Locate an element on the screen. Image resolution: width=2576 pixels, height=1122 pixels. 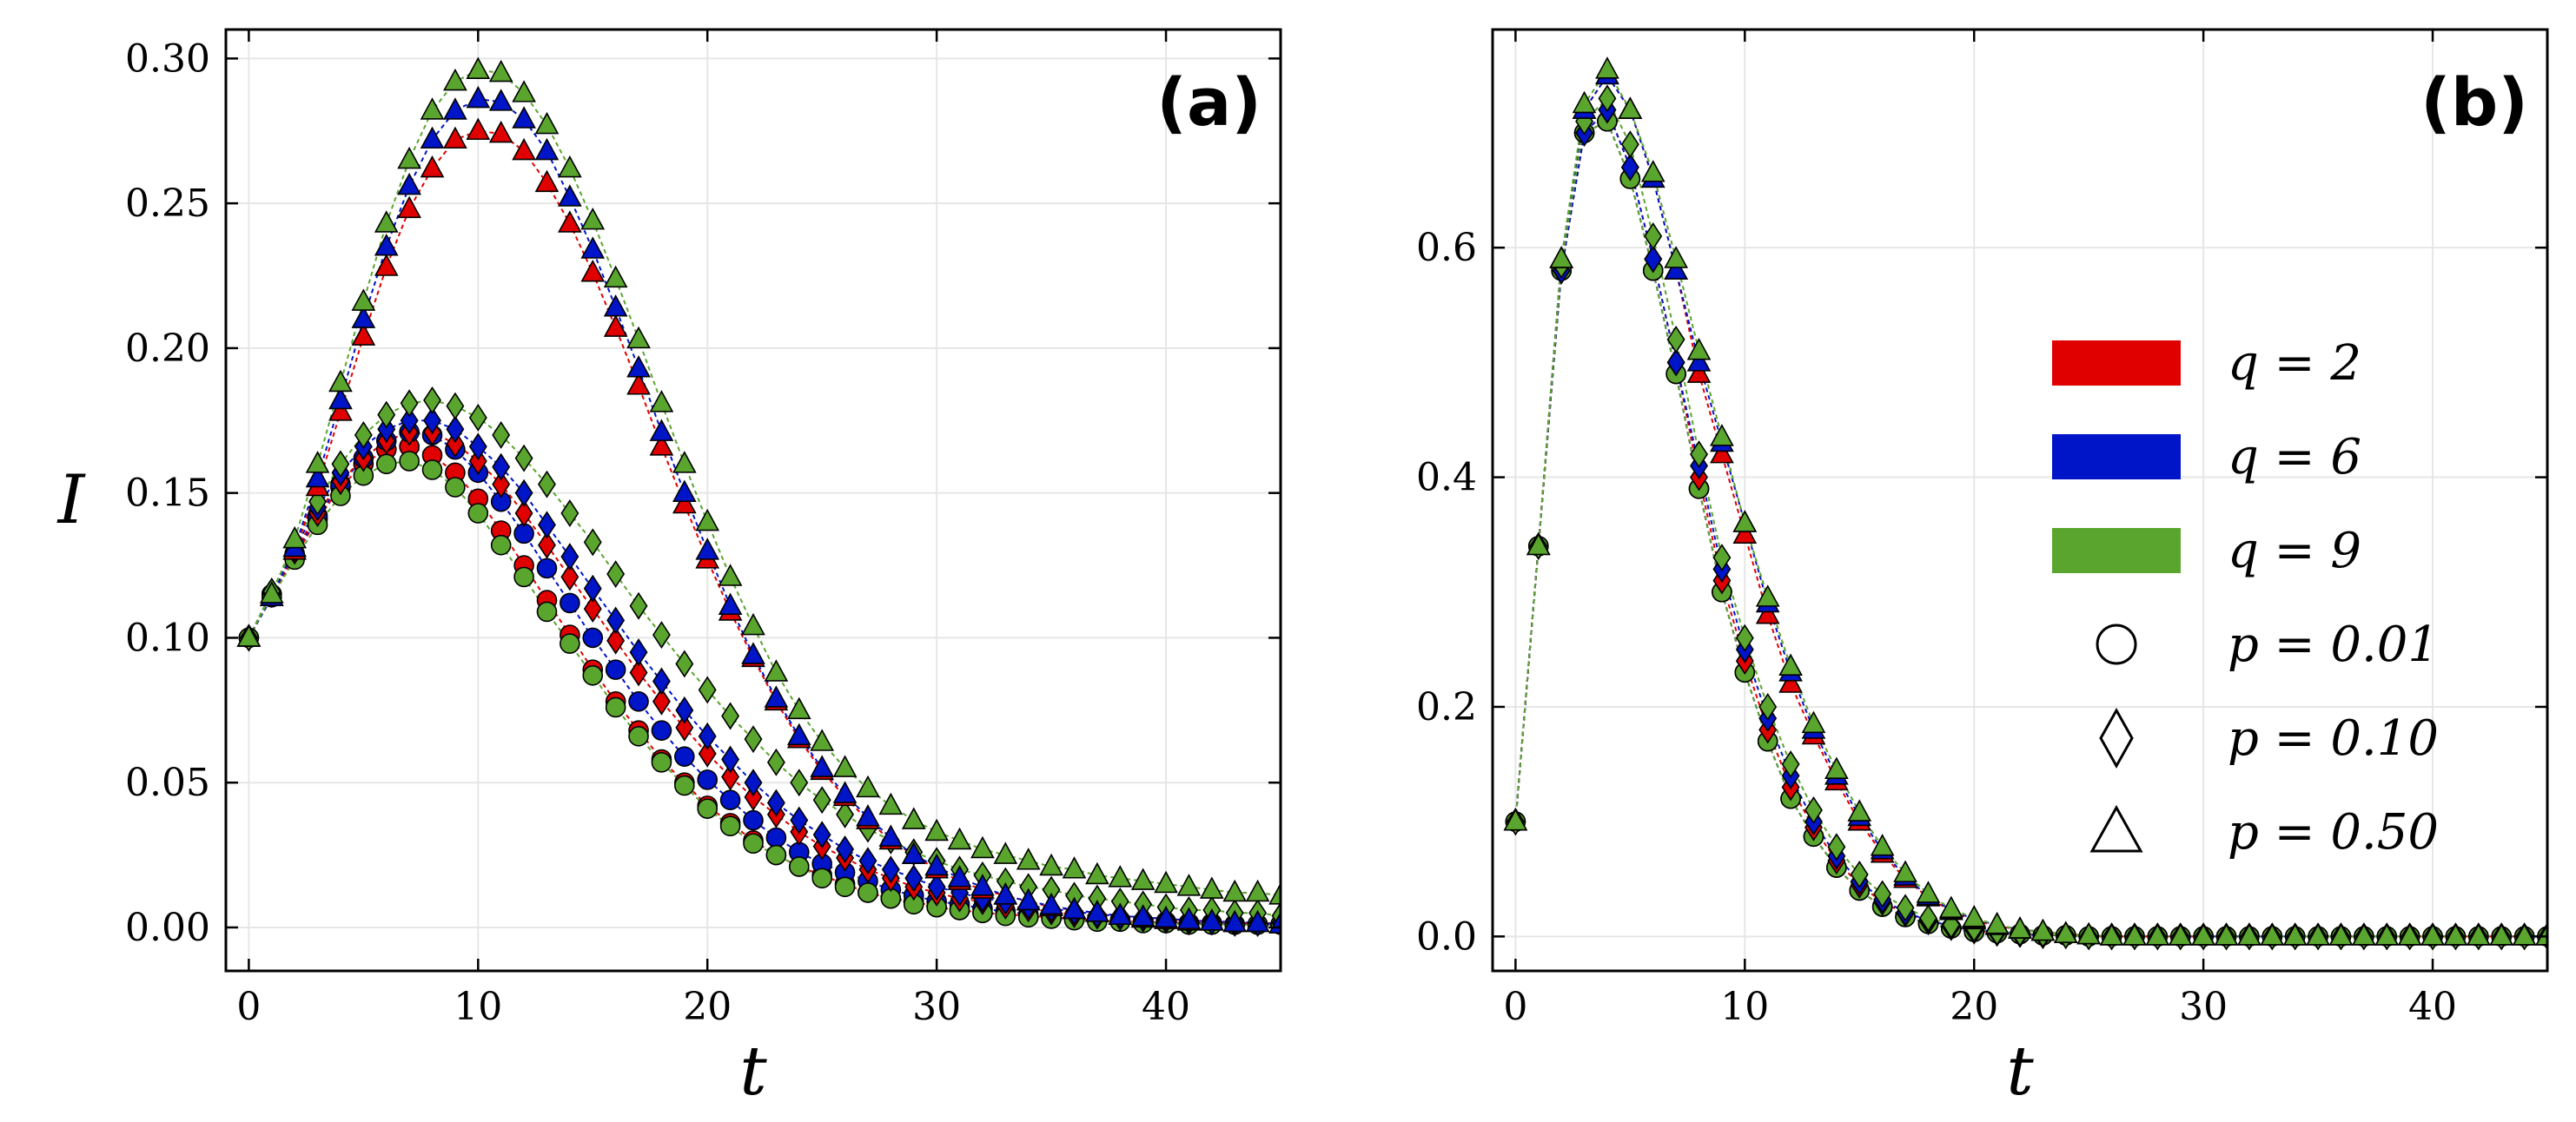
x-tick-label: 40 is located at coordinates (1166, 1007).